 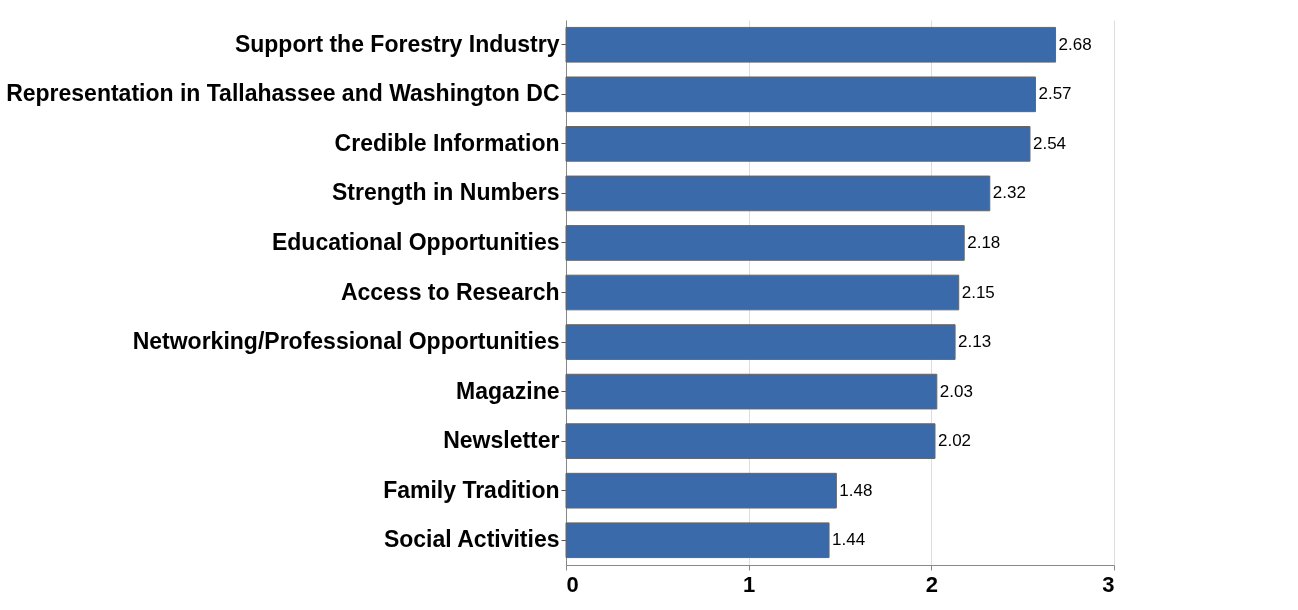 I want to click on y-tick-label: Credible Information, so click(x=447, y=142).